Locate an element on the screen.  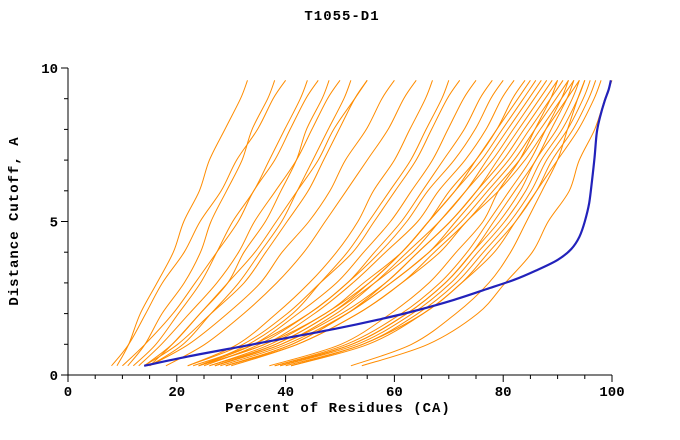
y-axis-label: Distance Cutoff, A is located at coordinates (15, 221).